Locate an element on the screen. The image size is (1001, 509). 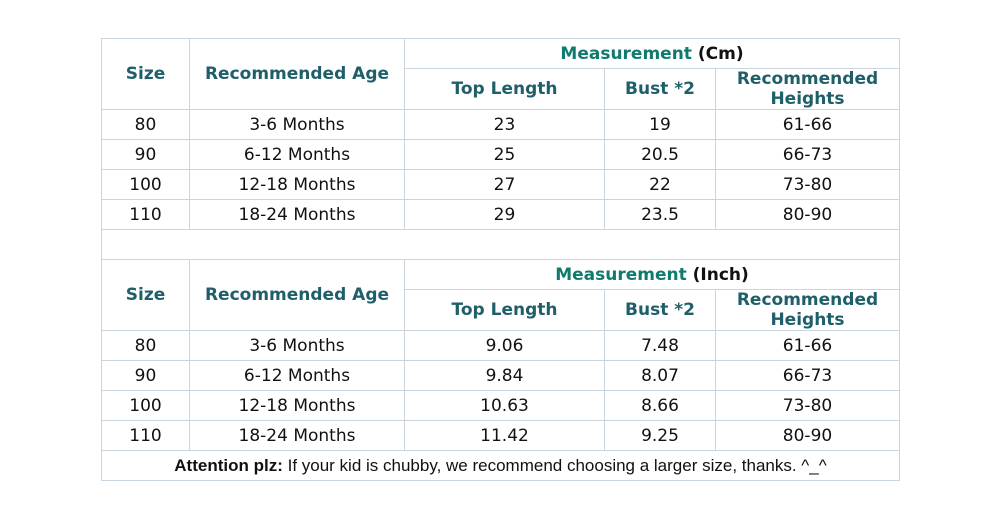
table-row: 100 12-18 Months 27 22 73-80 is located at coordinates (501, 184).